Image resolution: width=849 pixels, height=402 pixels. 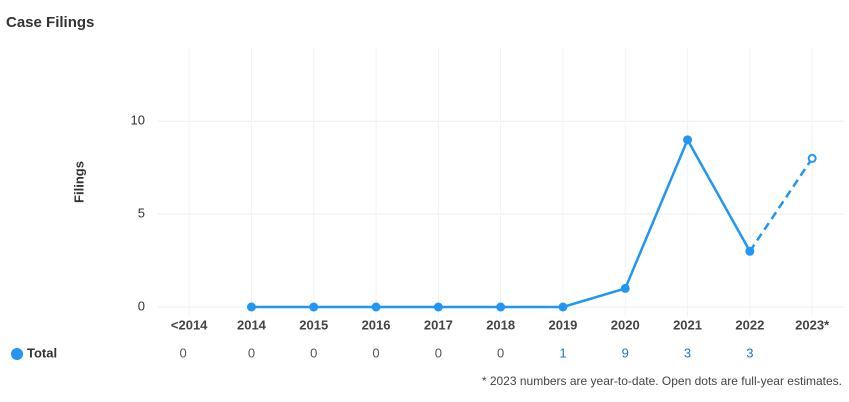 I want to click on x-tick-label: 2014, so click(x=252, y=324).